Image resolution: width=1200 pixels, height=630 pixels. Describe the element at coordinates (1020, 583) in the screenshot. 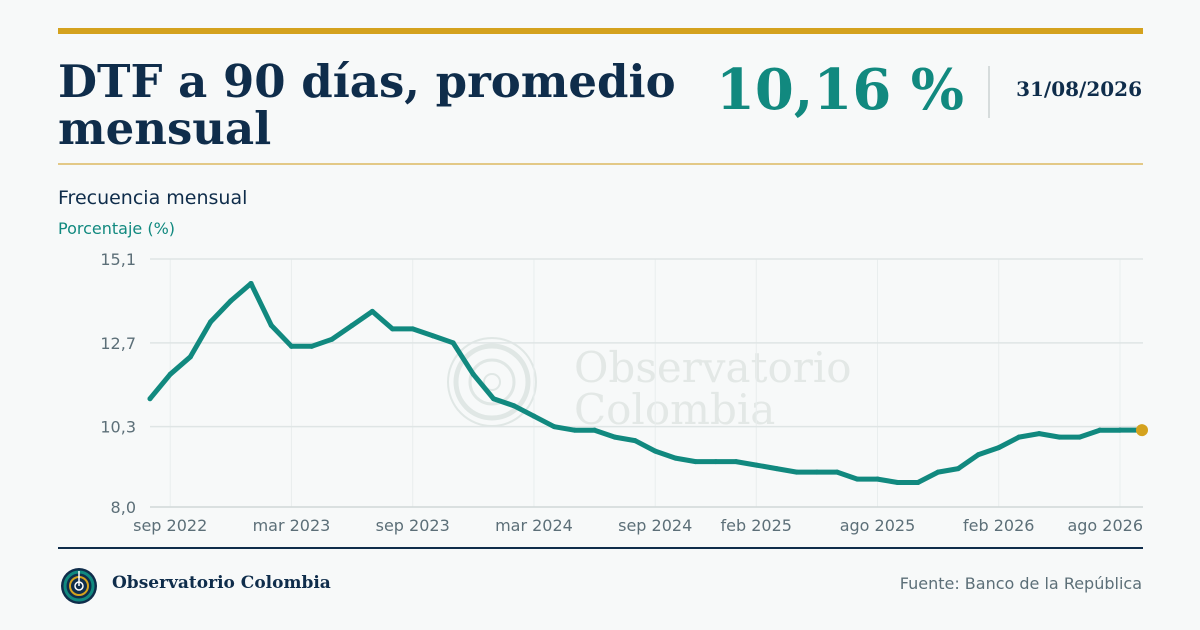

I see `data-source: Fuente: Banco de la República` at that location.